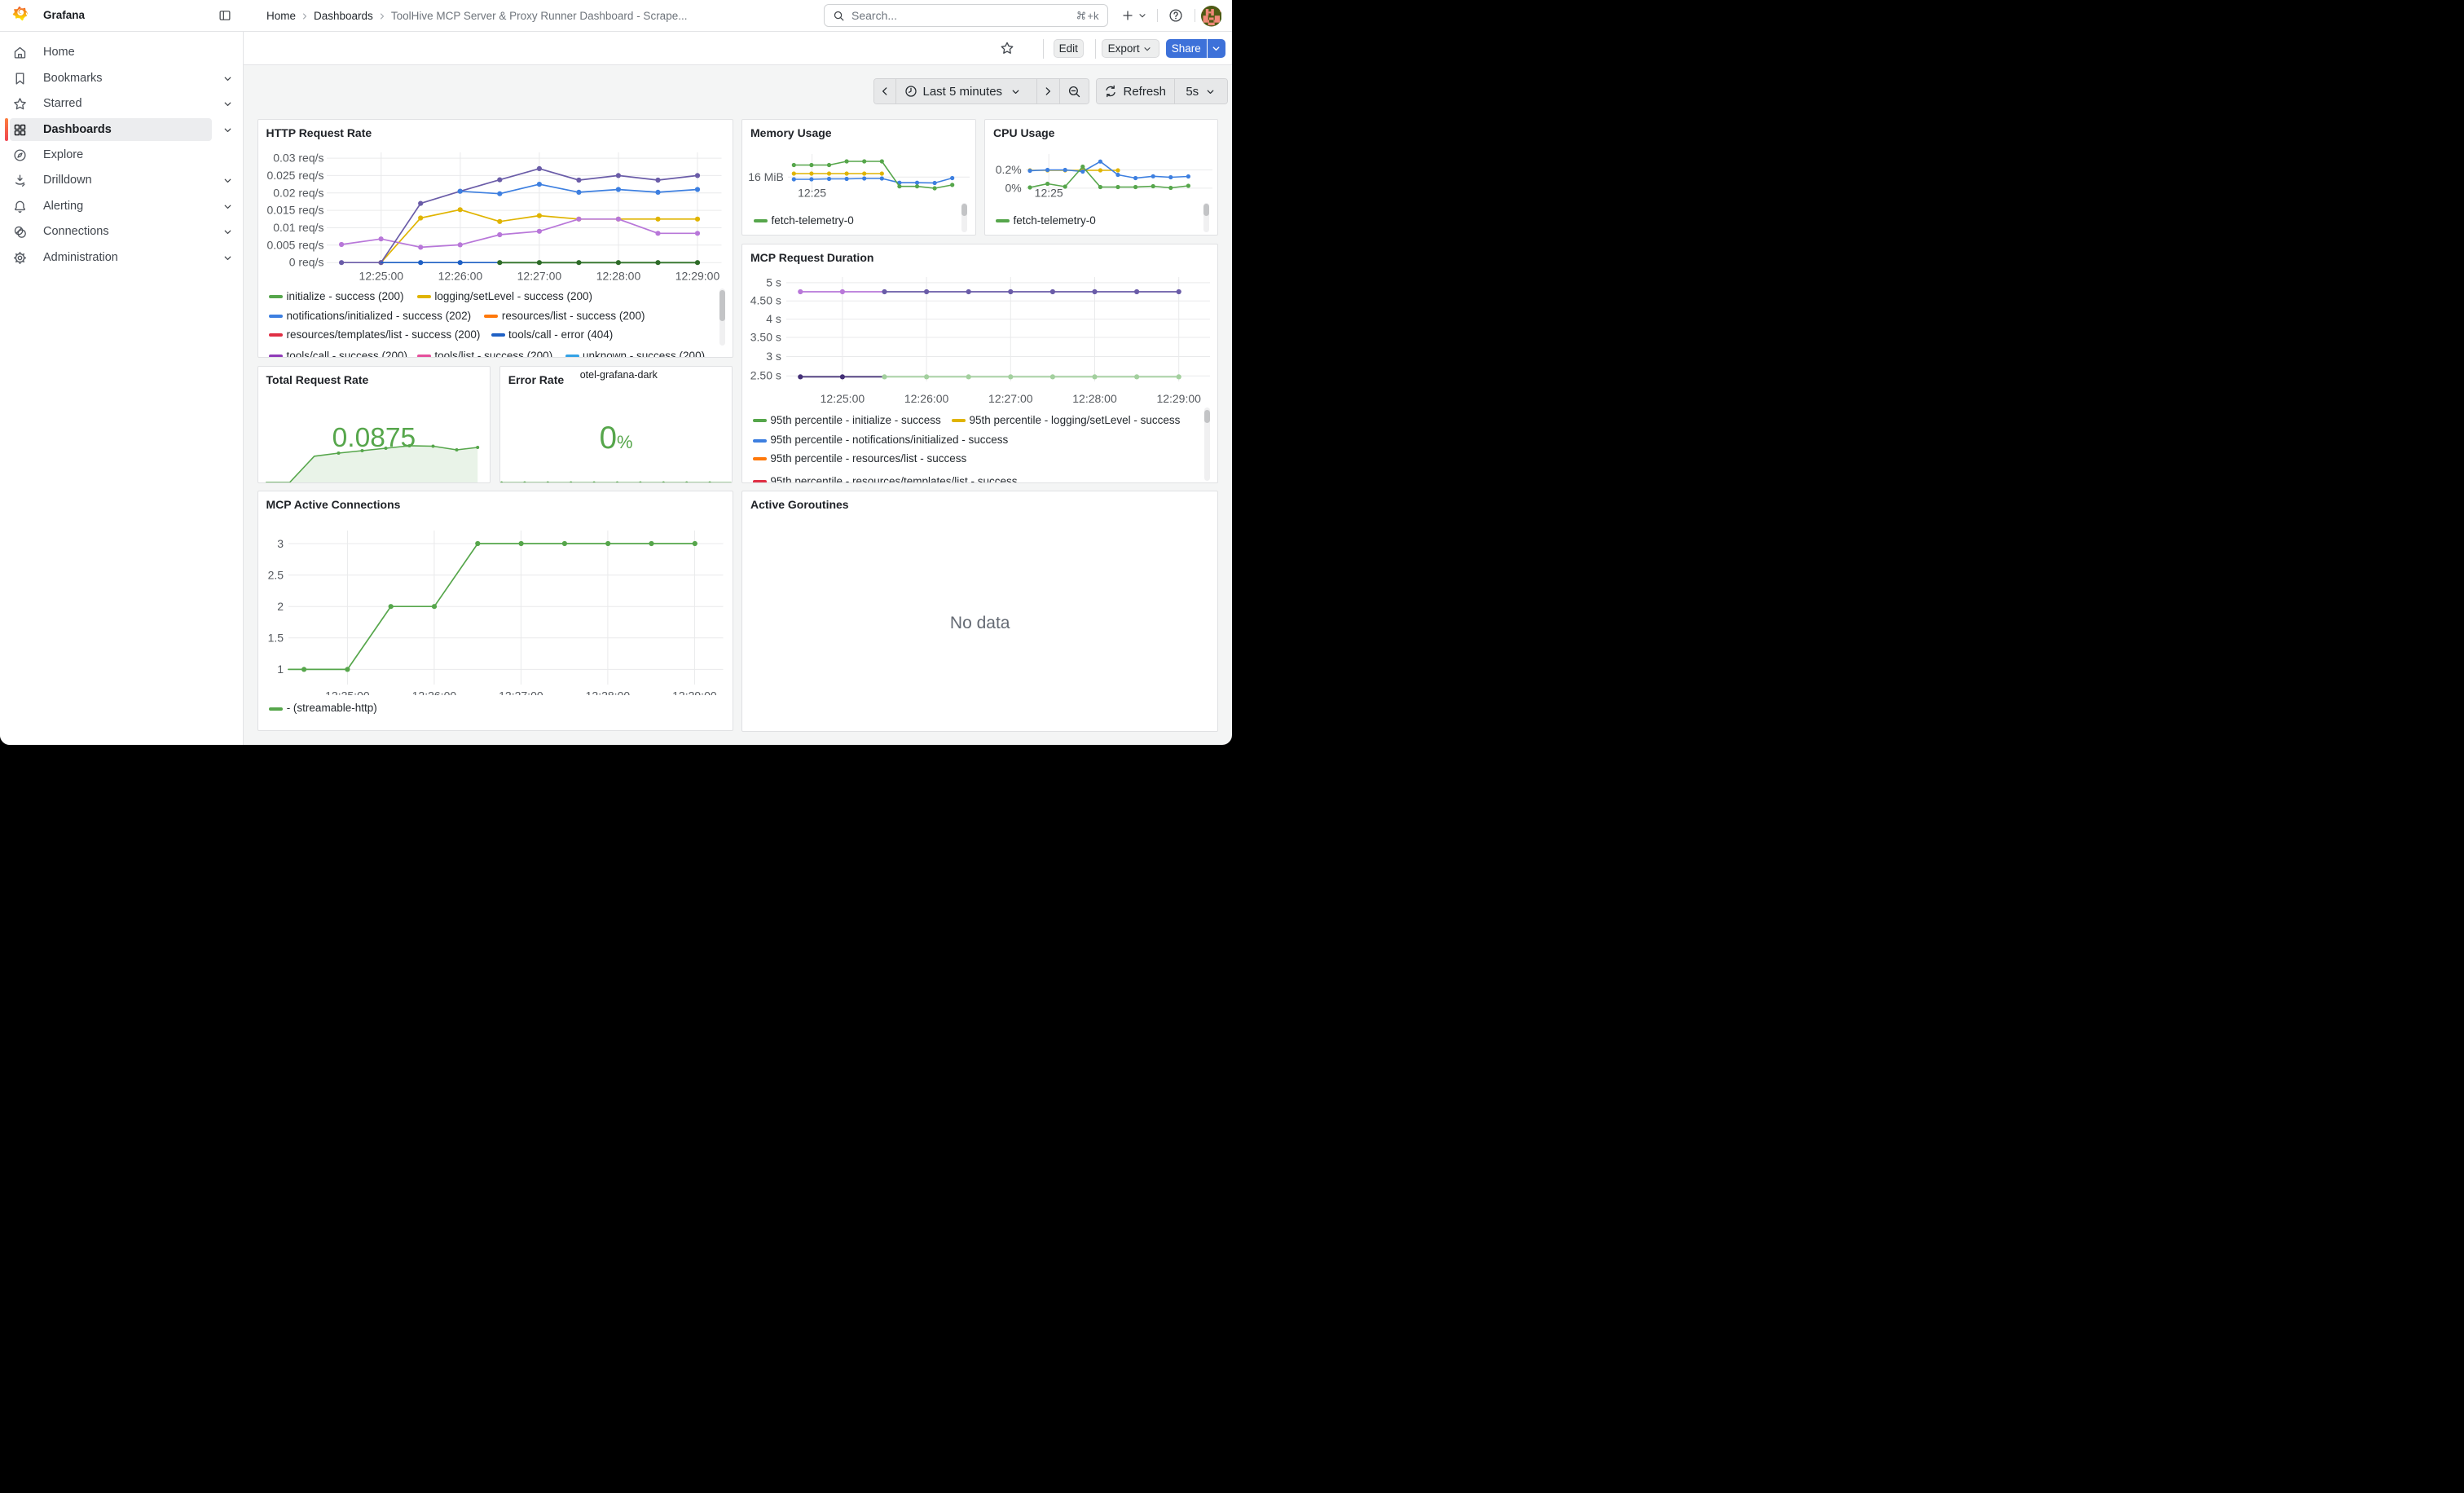 Image resolution: width=2464 pixels, height=1493 pixels. What do you see at coordinates (298, 192) in the screenshot?
I see `svg-text: 0.02 req/s` at bounding box center [298, 192].